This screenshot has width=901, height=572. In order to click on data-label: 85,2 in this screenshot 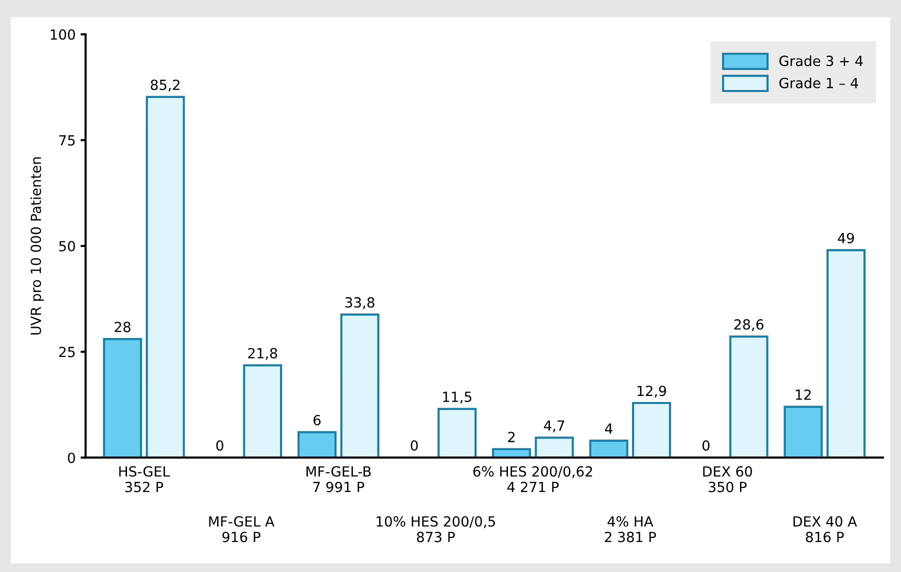, I will do `click(165, 86)`.